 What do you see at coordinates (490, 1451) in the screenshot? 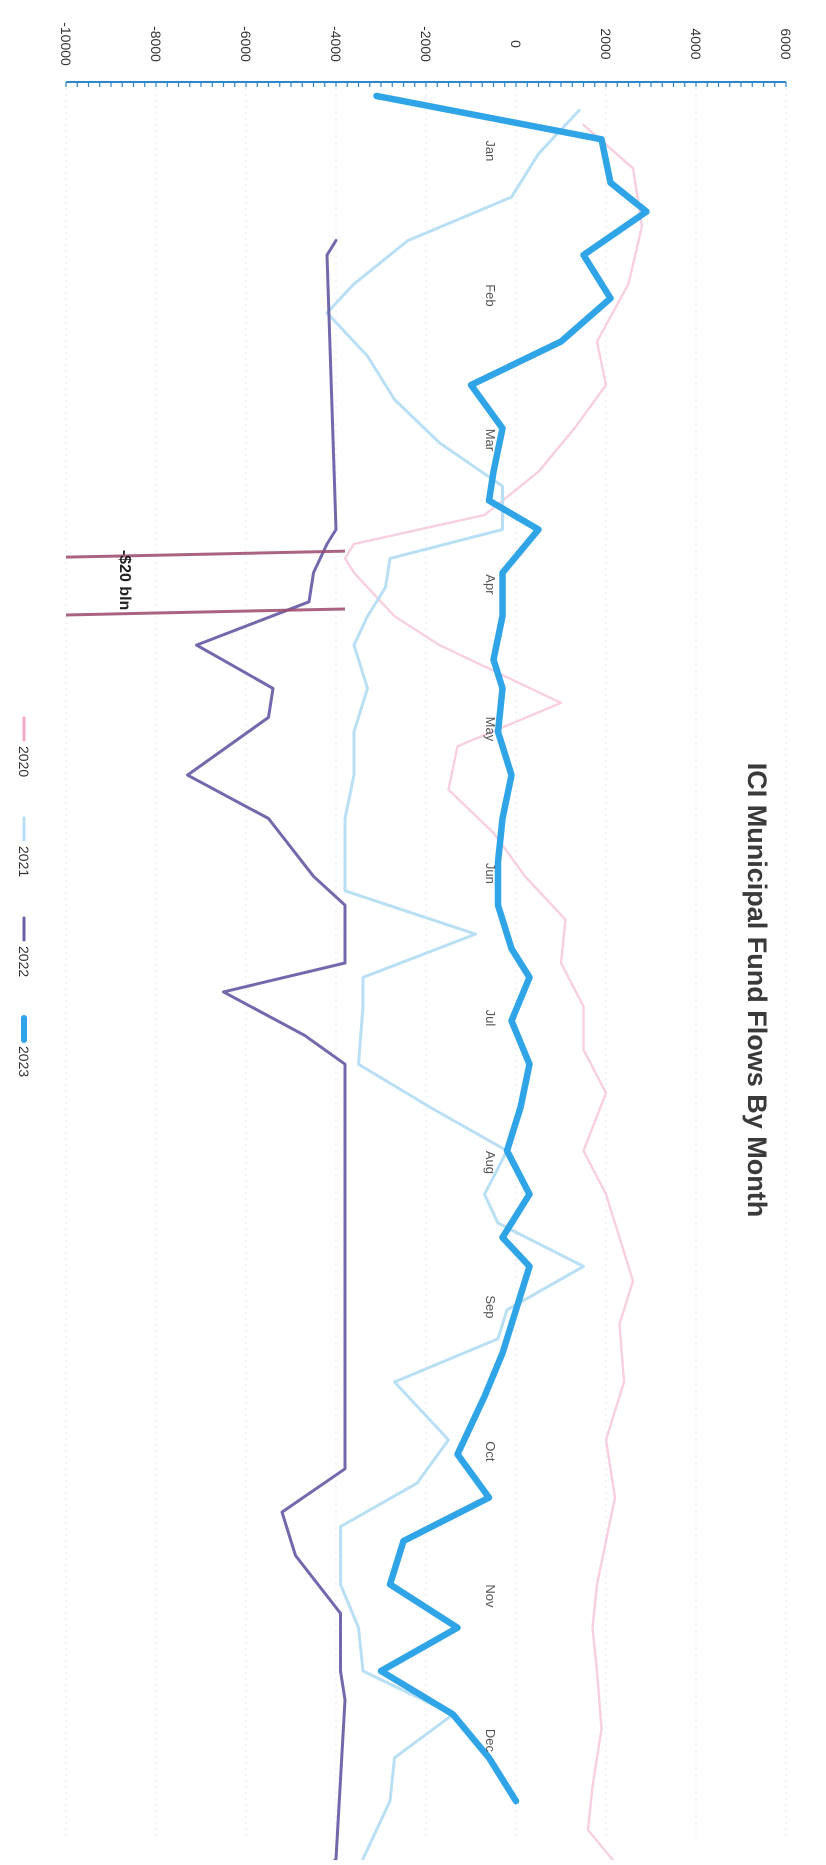
I see `month-label: Oct` at bounding box center [490, 1451].